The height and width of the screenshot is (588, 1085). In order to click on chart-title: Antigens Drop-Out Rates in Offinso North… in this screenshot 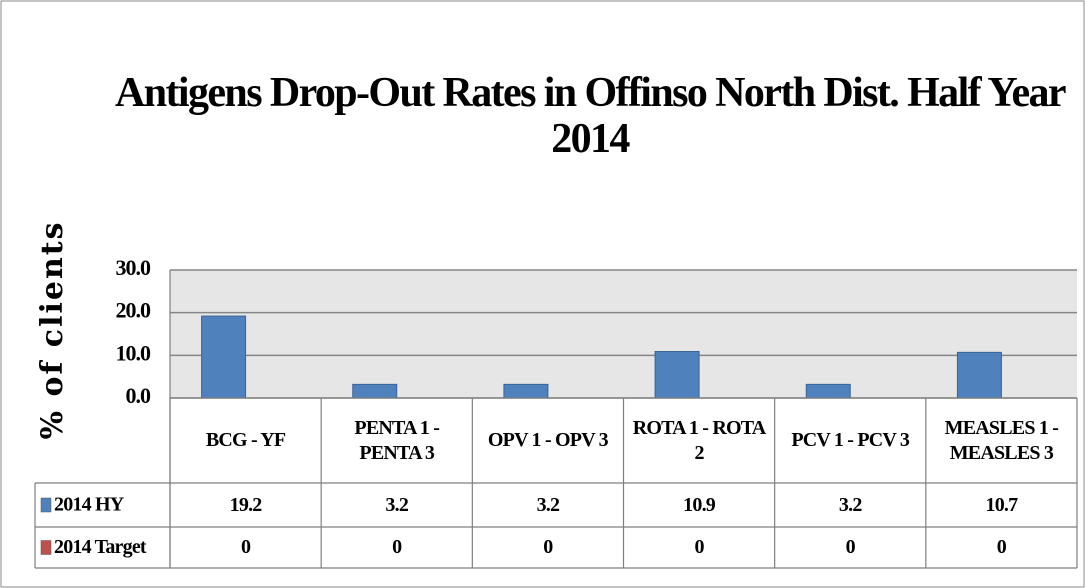, I will do `click(590, 116)`.